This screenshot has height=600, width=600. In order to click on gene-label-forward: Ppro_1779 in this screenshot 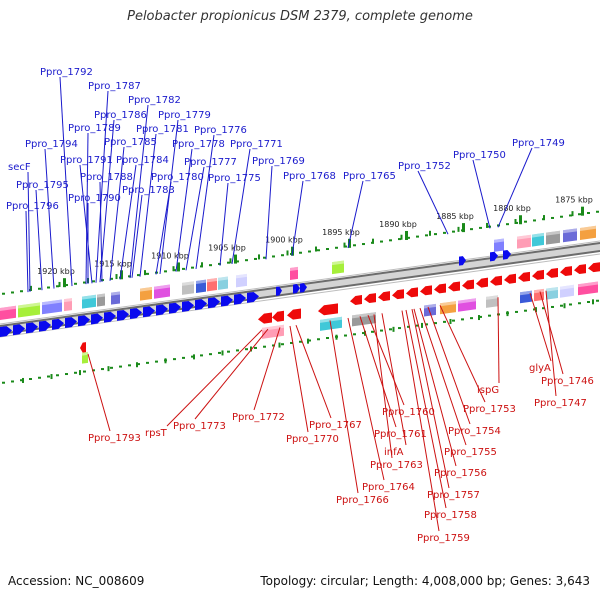, I will do `click(184, 115)`.